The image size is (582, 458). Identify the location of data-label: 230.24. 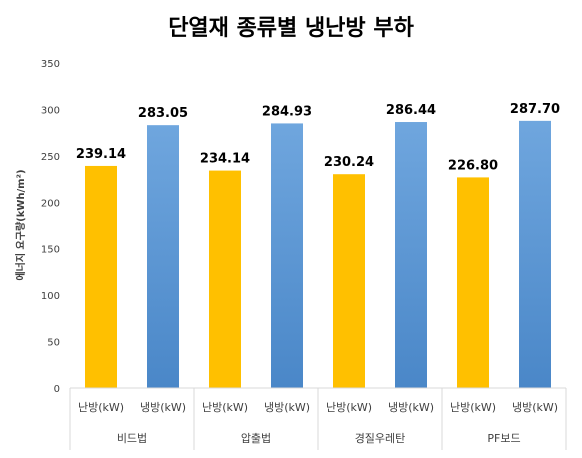
(349, 162).